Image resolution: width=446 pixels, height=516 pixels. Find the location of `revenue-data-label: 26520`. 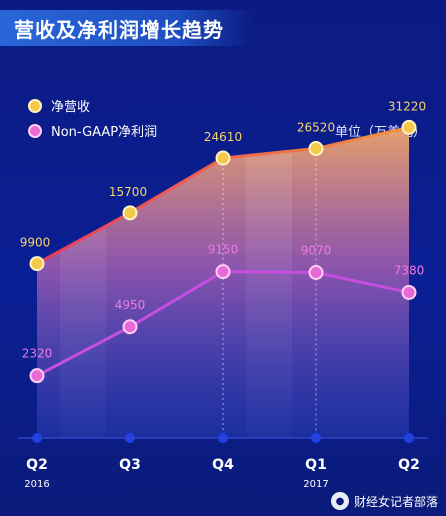

revenue-data-label: 26520 is located at coordinates (316, 128).